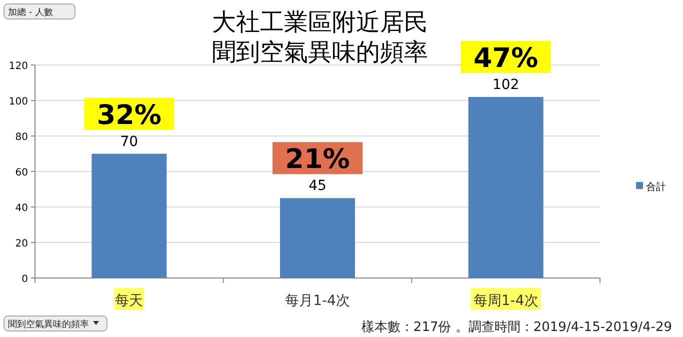 Image resolution: width=683 pixels, height=337 pixels. Describe the element at coordinates (317, 186) in the screenshot. I see `data-label: 45` at that location.